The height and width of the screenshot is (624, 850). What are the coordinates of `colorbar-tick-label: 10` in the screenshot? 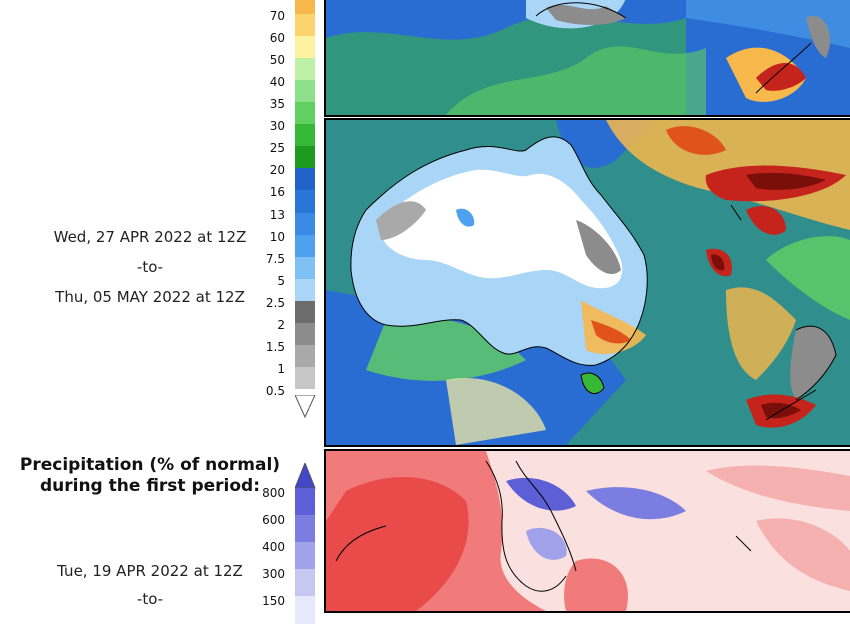 It's located at (277, 236).